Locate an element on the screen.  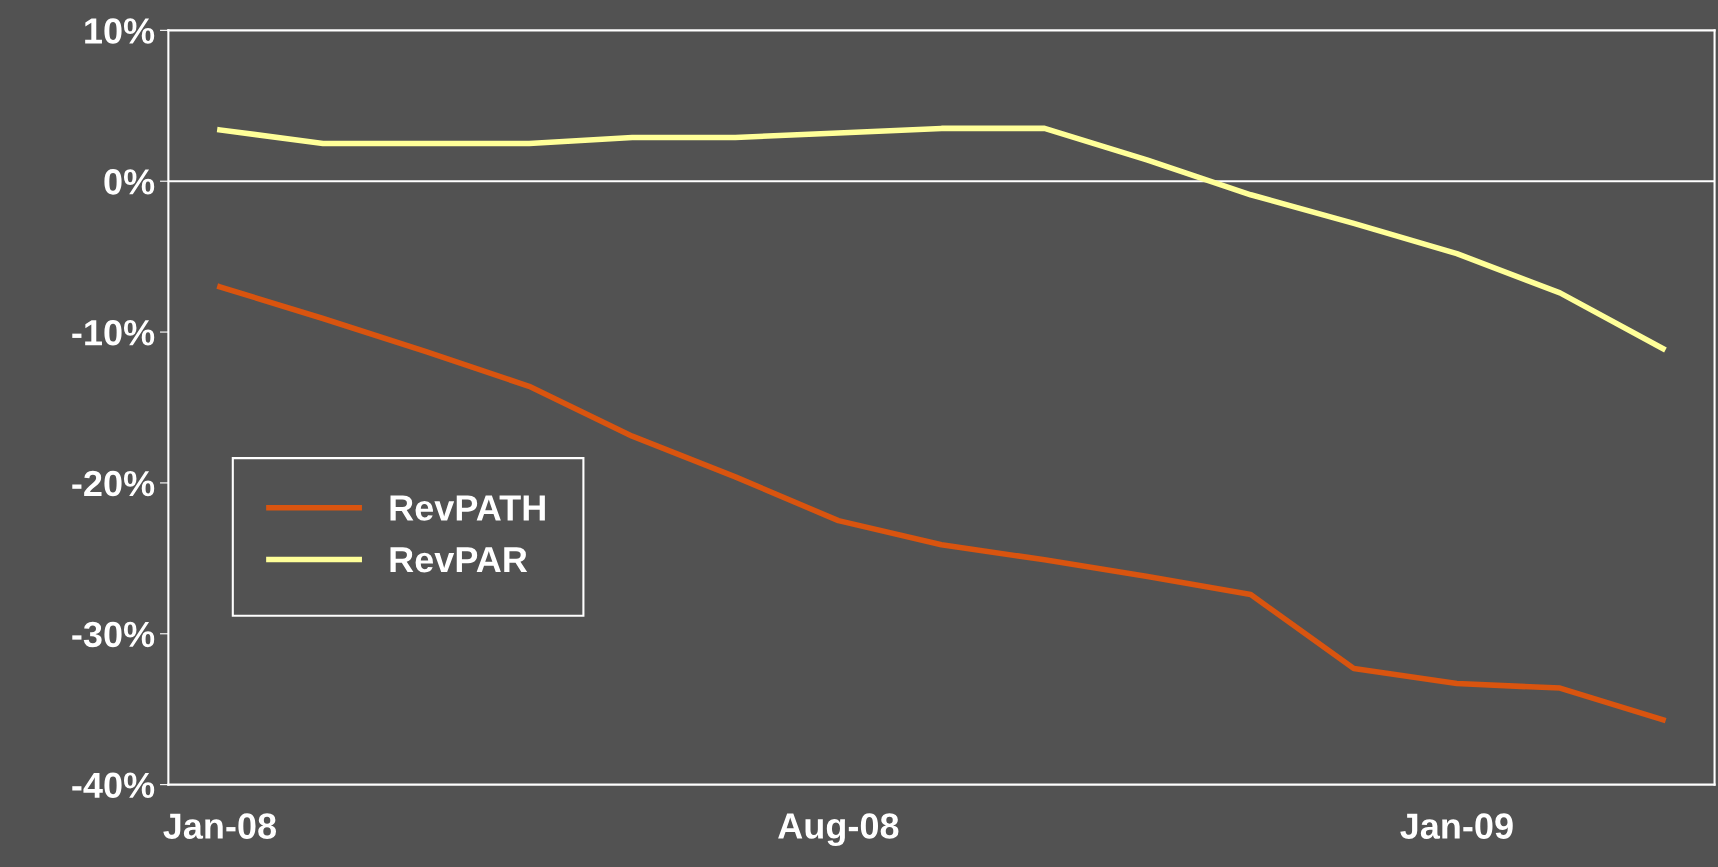
y-tick-label: -10% is located at coordinates (113, 332).